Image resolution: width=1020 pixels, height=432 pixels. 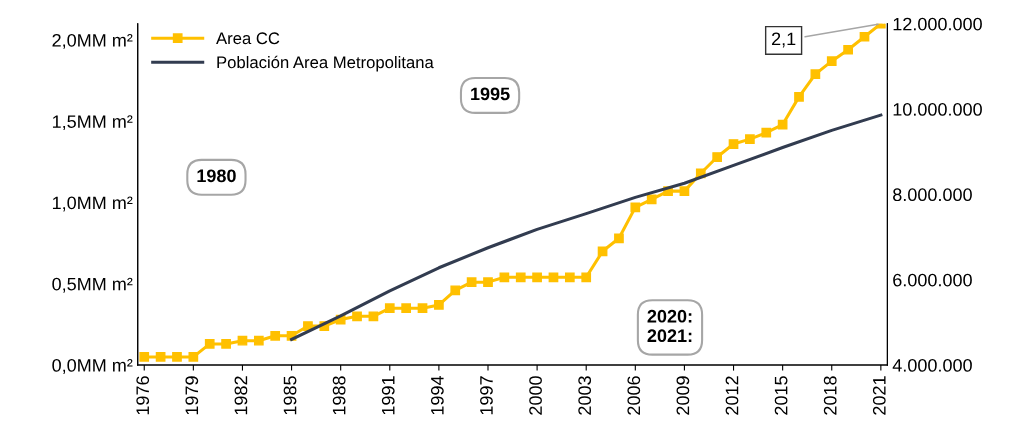 I want to click on x-tick-label: 1994, so click(x=437, y=395).